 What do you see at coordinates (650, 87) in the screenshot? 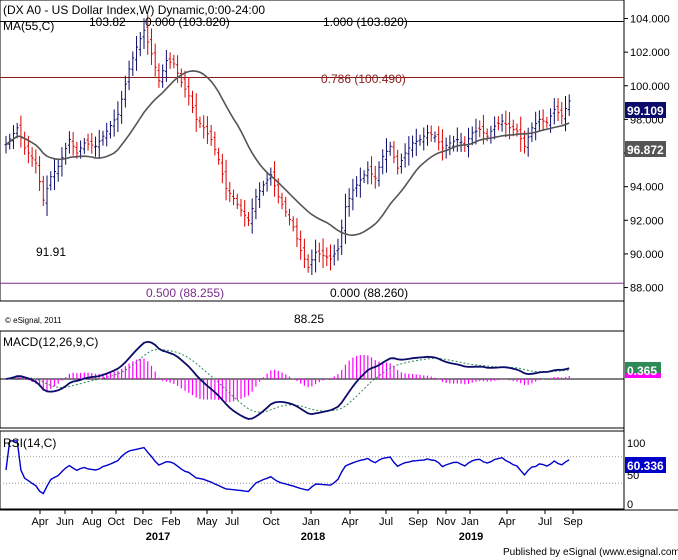
I see `price-tick-label: 100.000` at bounding box center [650, 87].